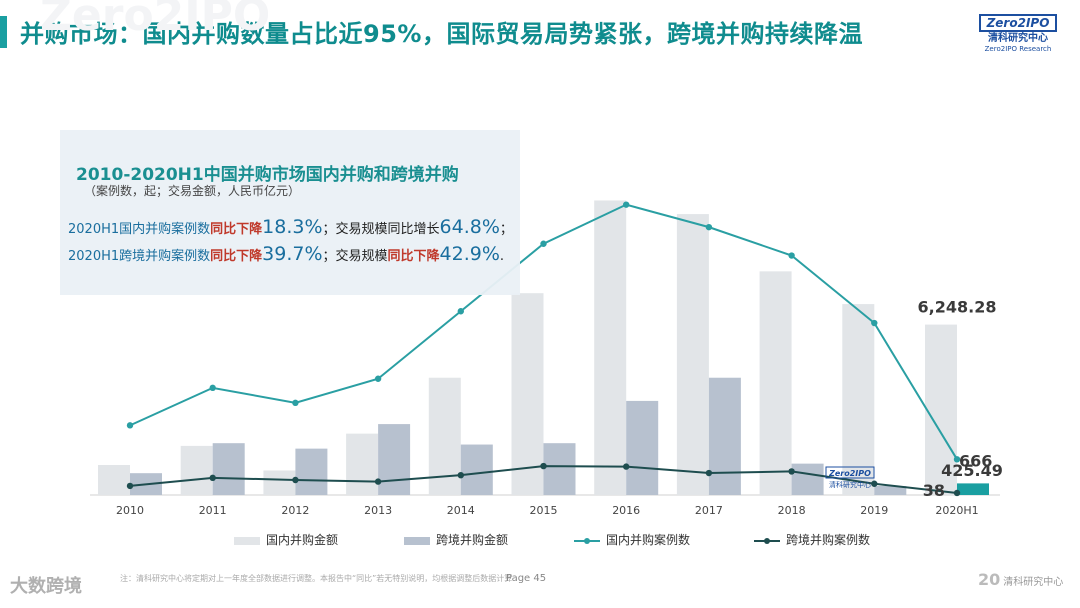 This screenshot has width=1080, height=608. I want to click on point-domestic-count-2016, so click(626, 204).